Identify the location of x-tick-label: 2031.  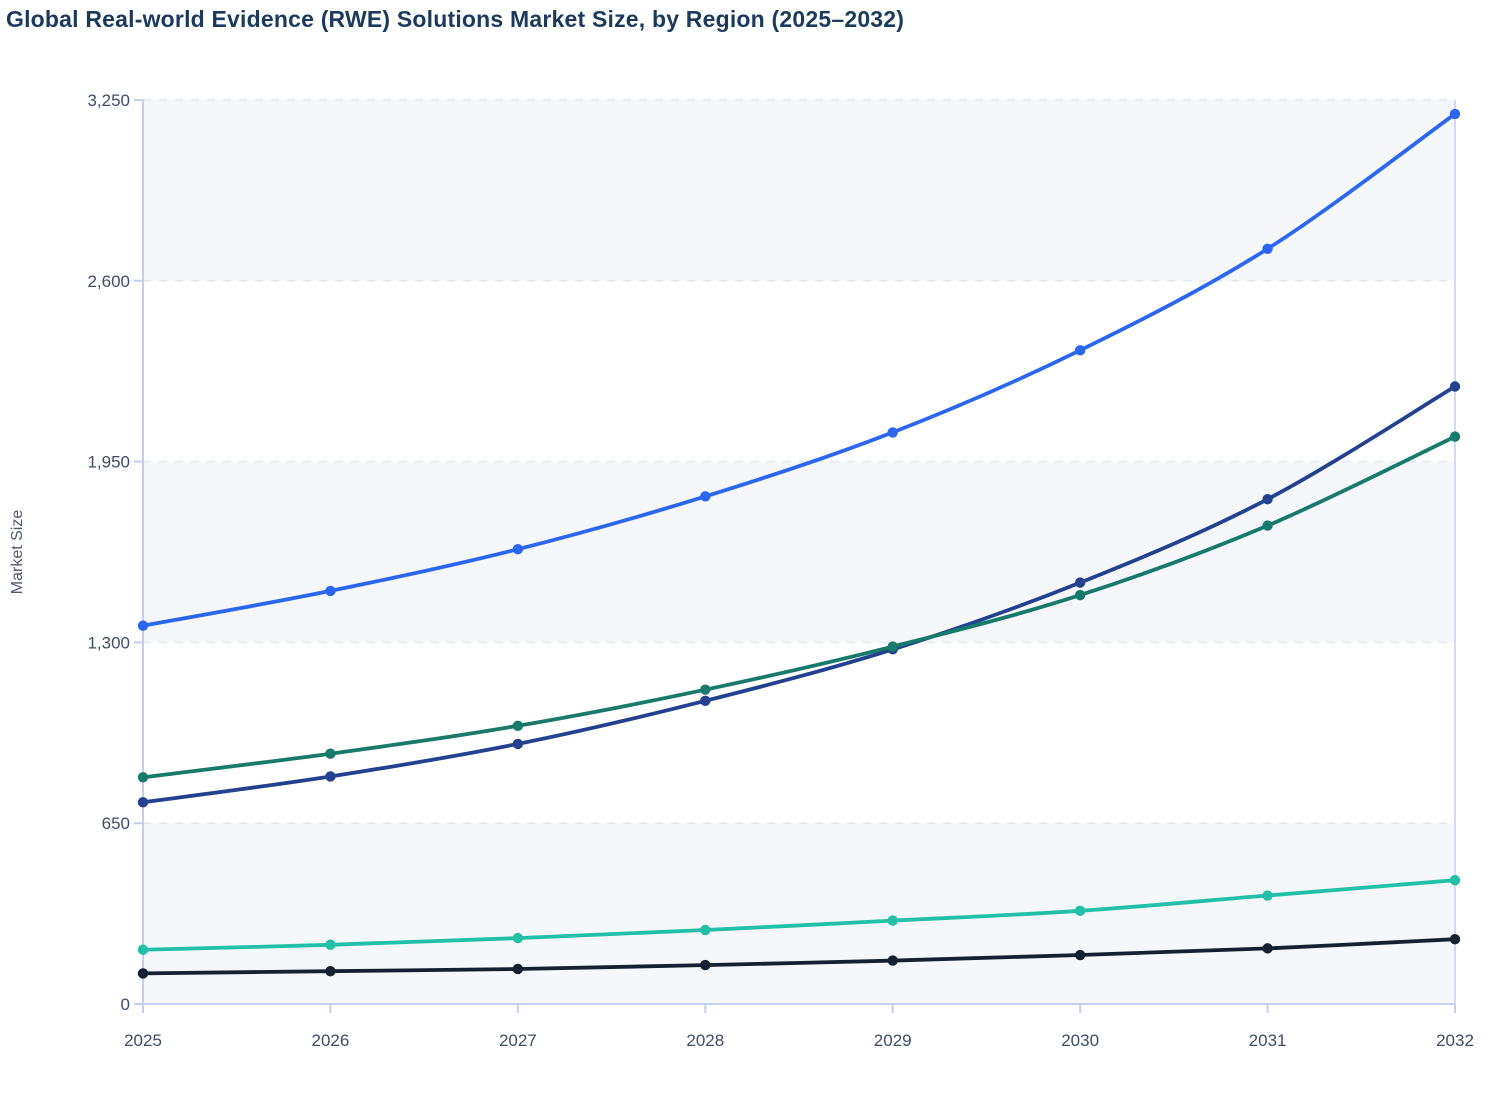
(1268, 1040).